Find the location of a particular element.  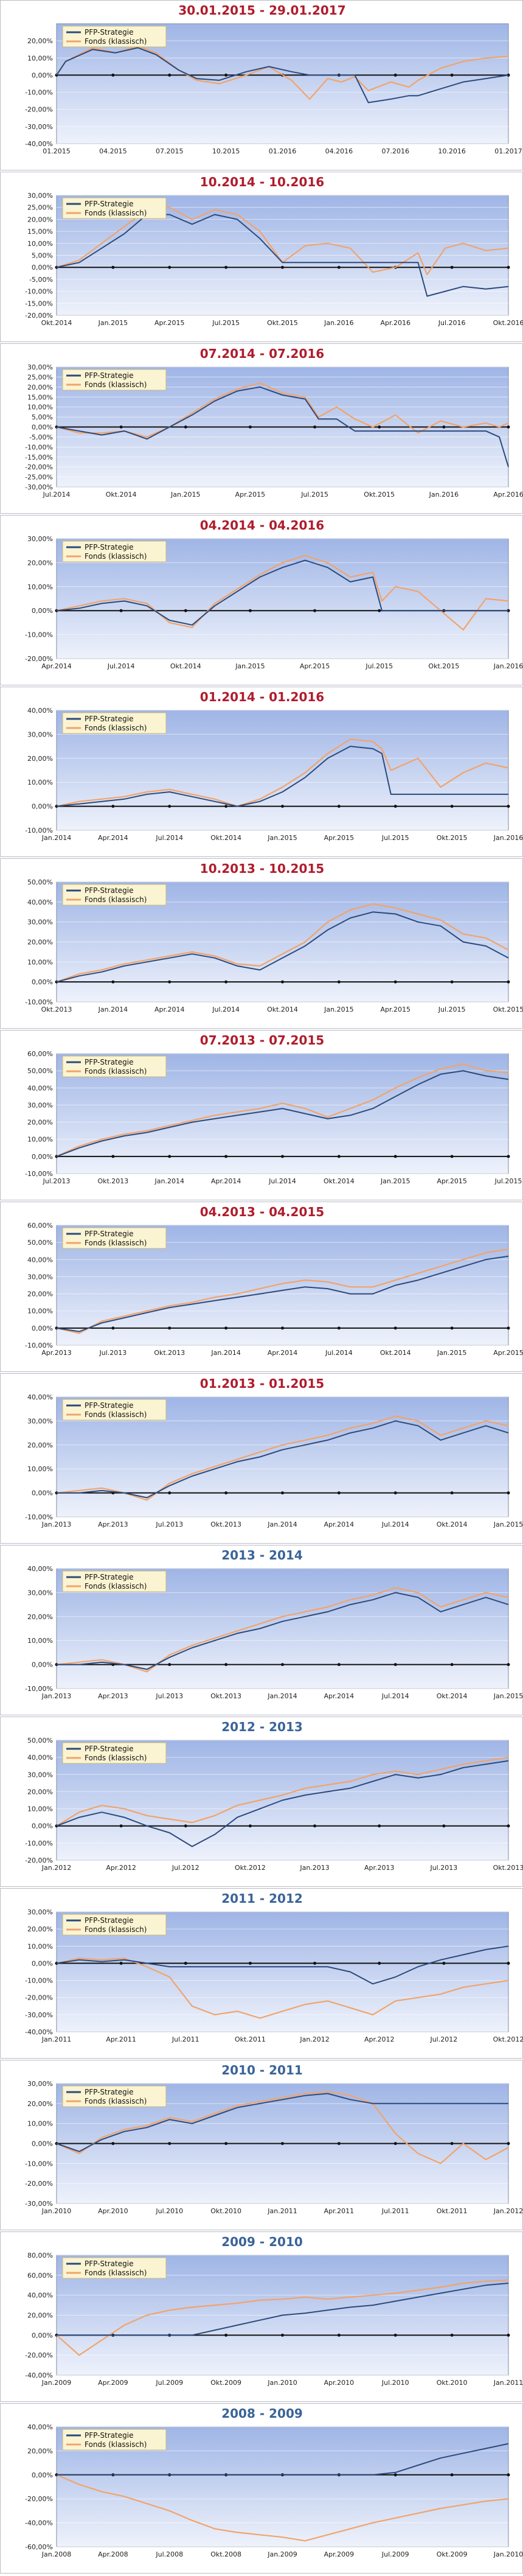

x-tick-label: Jan.2014 is located at coordinates (56, 838).